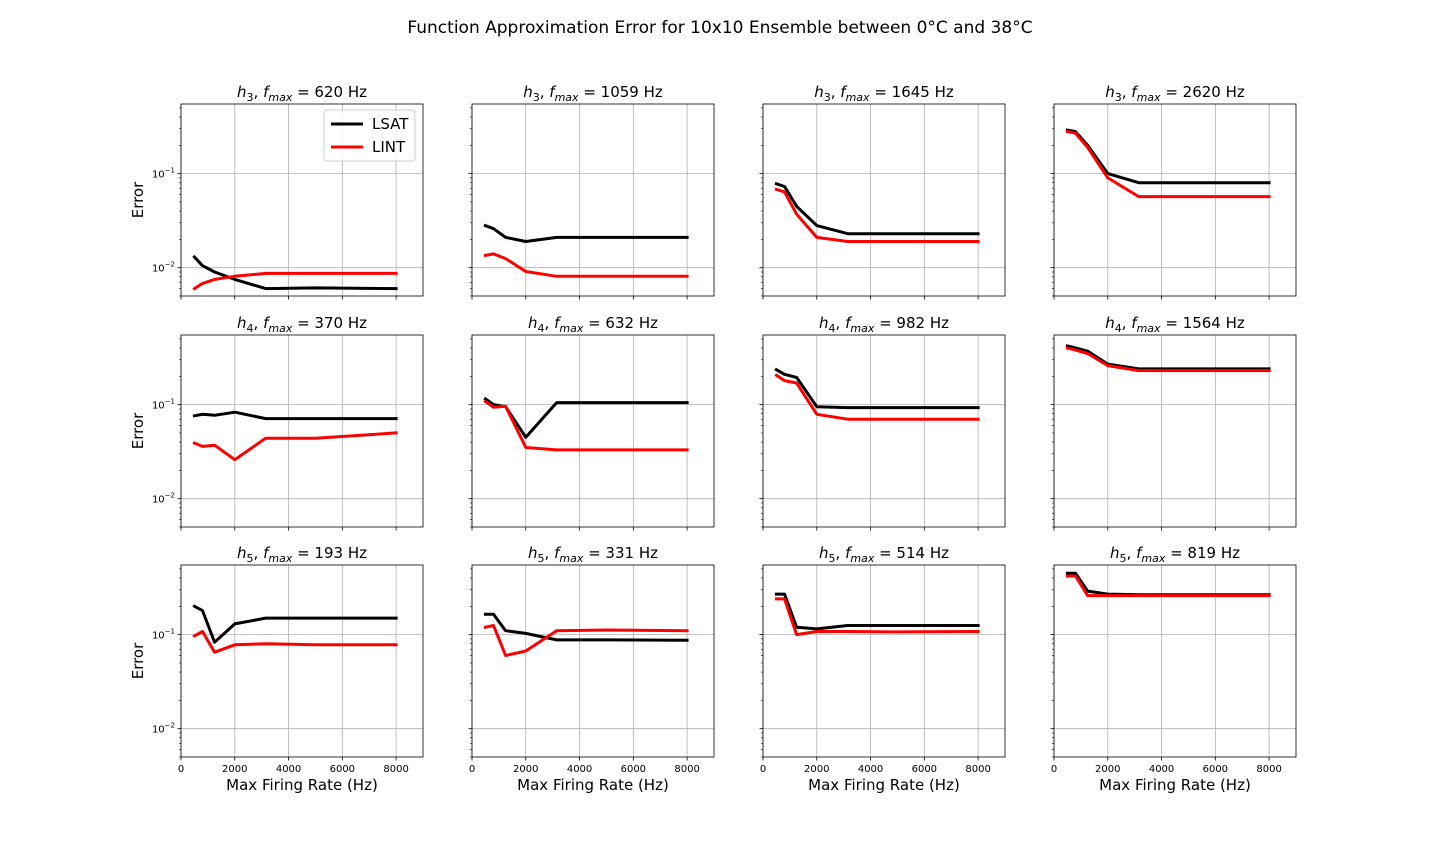 The image size is (1440, 864). Describe the element at coordinates (389, 147) in the screenshot. I see `legend-label-lint: LINT` at that location.